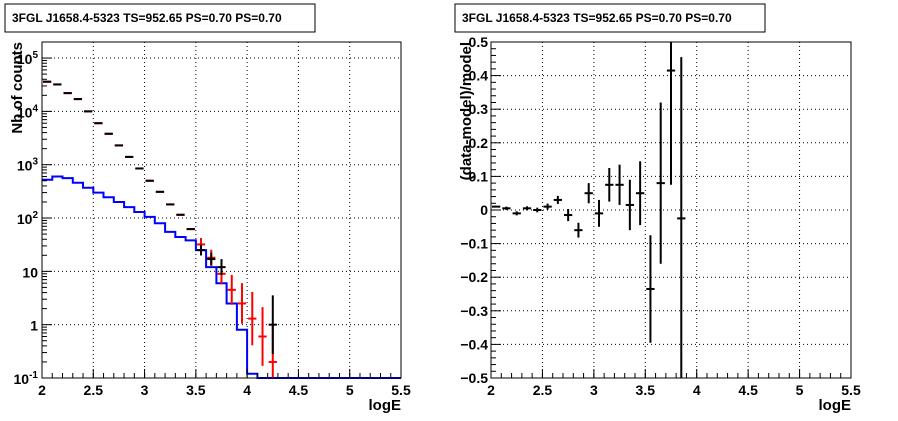  What do you see at coordinates (401, 390) in the screenshot?
I see `left-x-tick-label: 5.5` at bounding box center [401, 390].